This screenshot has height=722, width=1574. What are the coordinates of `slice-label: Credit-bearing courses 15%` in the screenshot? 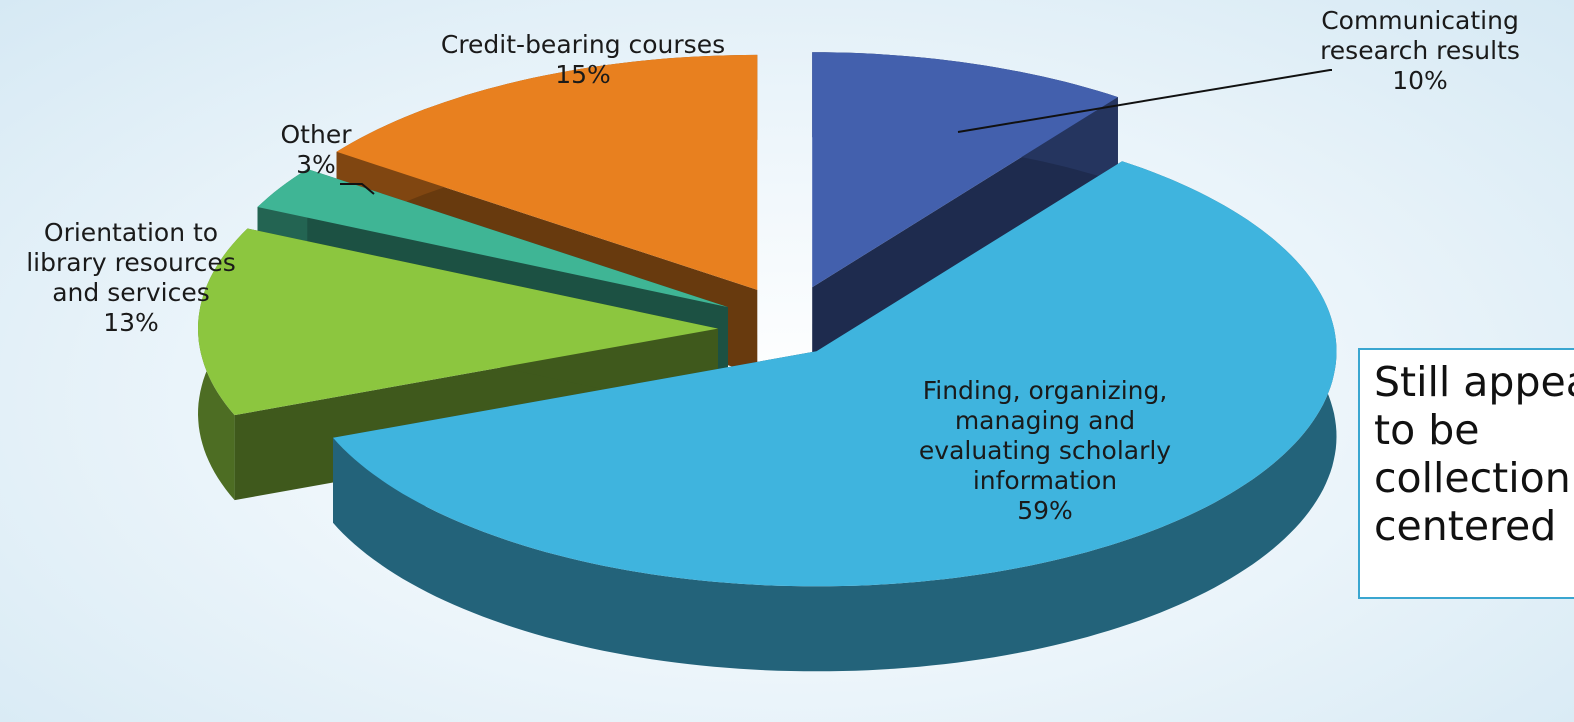 It's located at (583, 60).